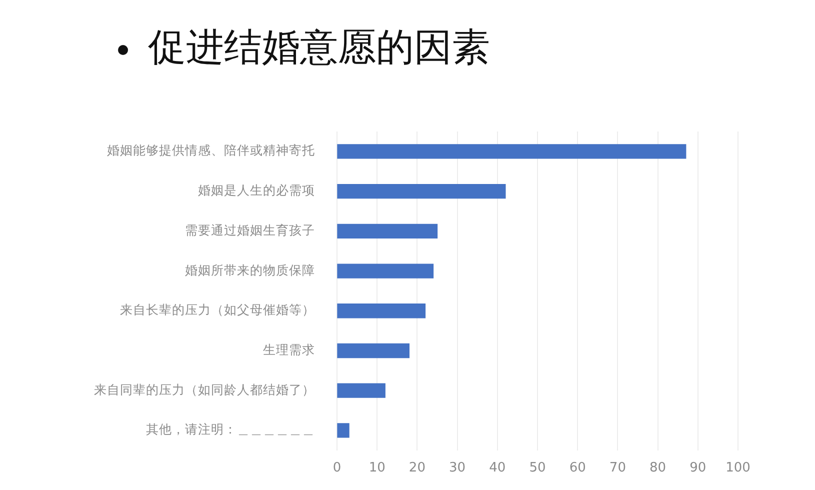  What do you see at coordinates (577, 468) in the screenshot?
I see `x-tick-label: 60` at bounding box center [577, 468].